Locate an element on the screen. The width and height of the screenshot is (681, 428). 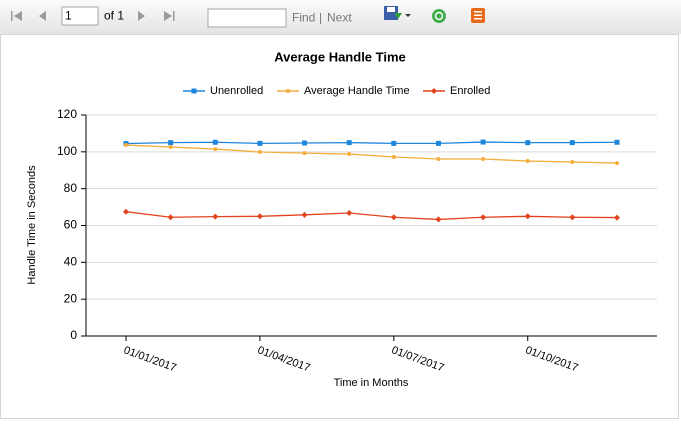
toolbar-bg is located at coordinates (340, 17).